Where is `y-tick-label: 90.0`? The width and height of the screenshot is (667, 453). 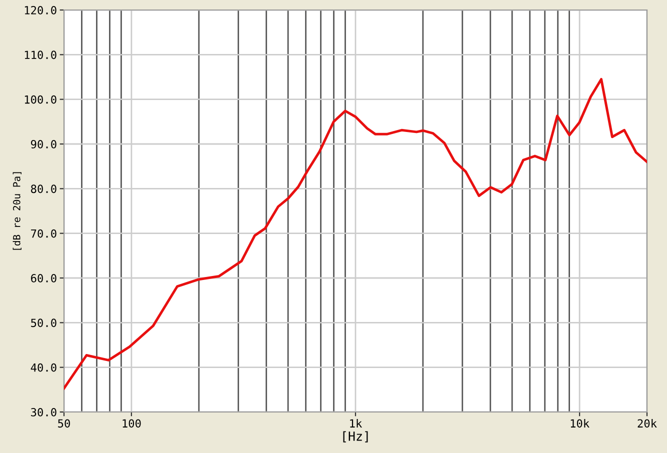 y-tick-label: 90.0 is located at coordinates (43, 144).